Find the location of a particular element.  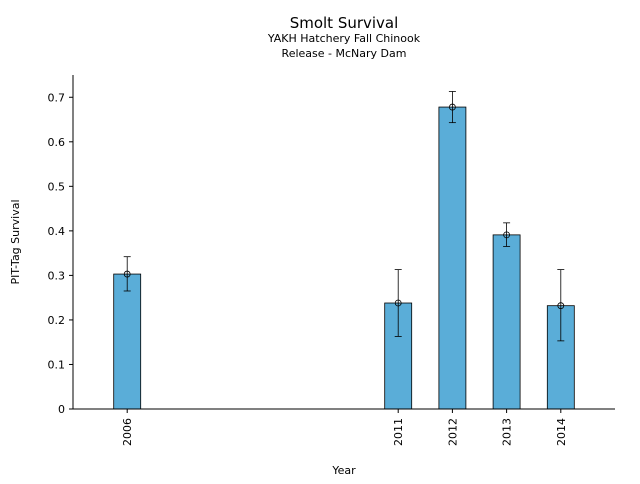

x-tick-label: 2014 is located at coordinates (561, 432).